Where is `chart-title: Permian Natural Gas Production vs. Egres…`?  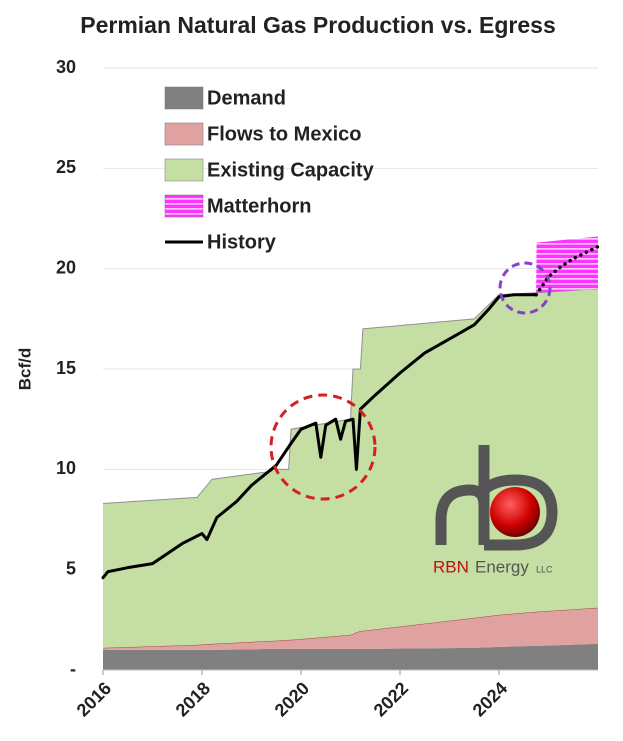
chart-title: Permian Natural Gas Production vs. Egres… is located at coordinates (318, 25).